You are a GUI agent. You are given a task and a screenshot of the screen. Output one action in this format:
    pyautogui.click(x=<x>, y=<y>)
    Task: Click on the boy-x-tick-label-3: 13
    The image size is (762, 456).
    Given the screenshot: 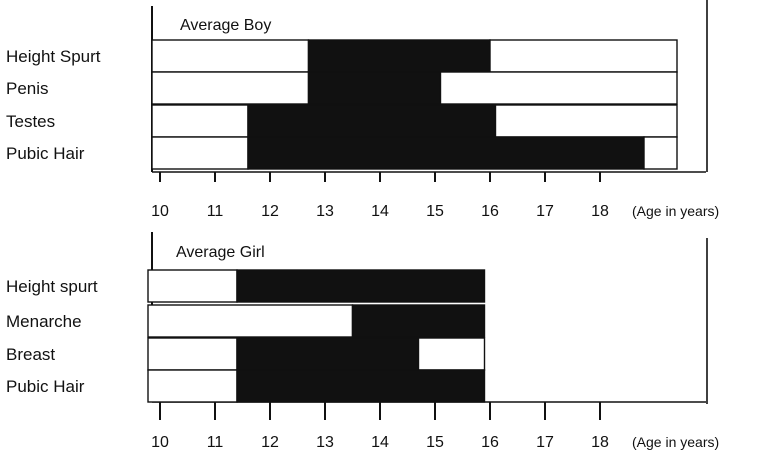 What is the action you would take?
    pyautogui.click(x=325, y=211)
    